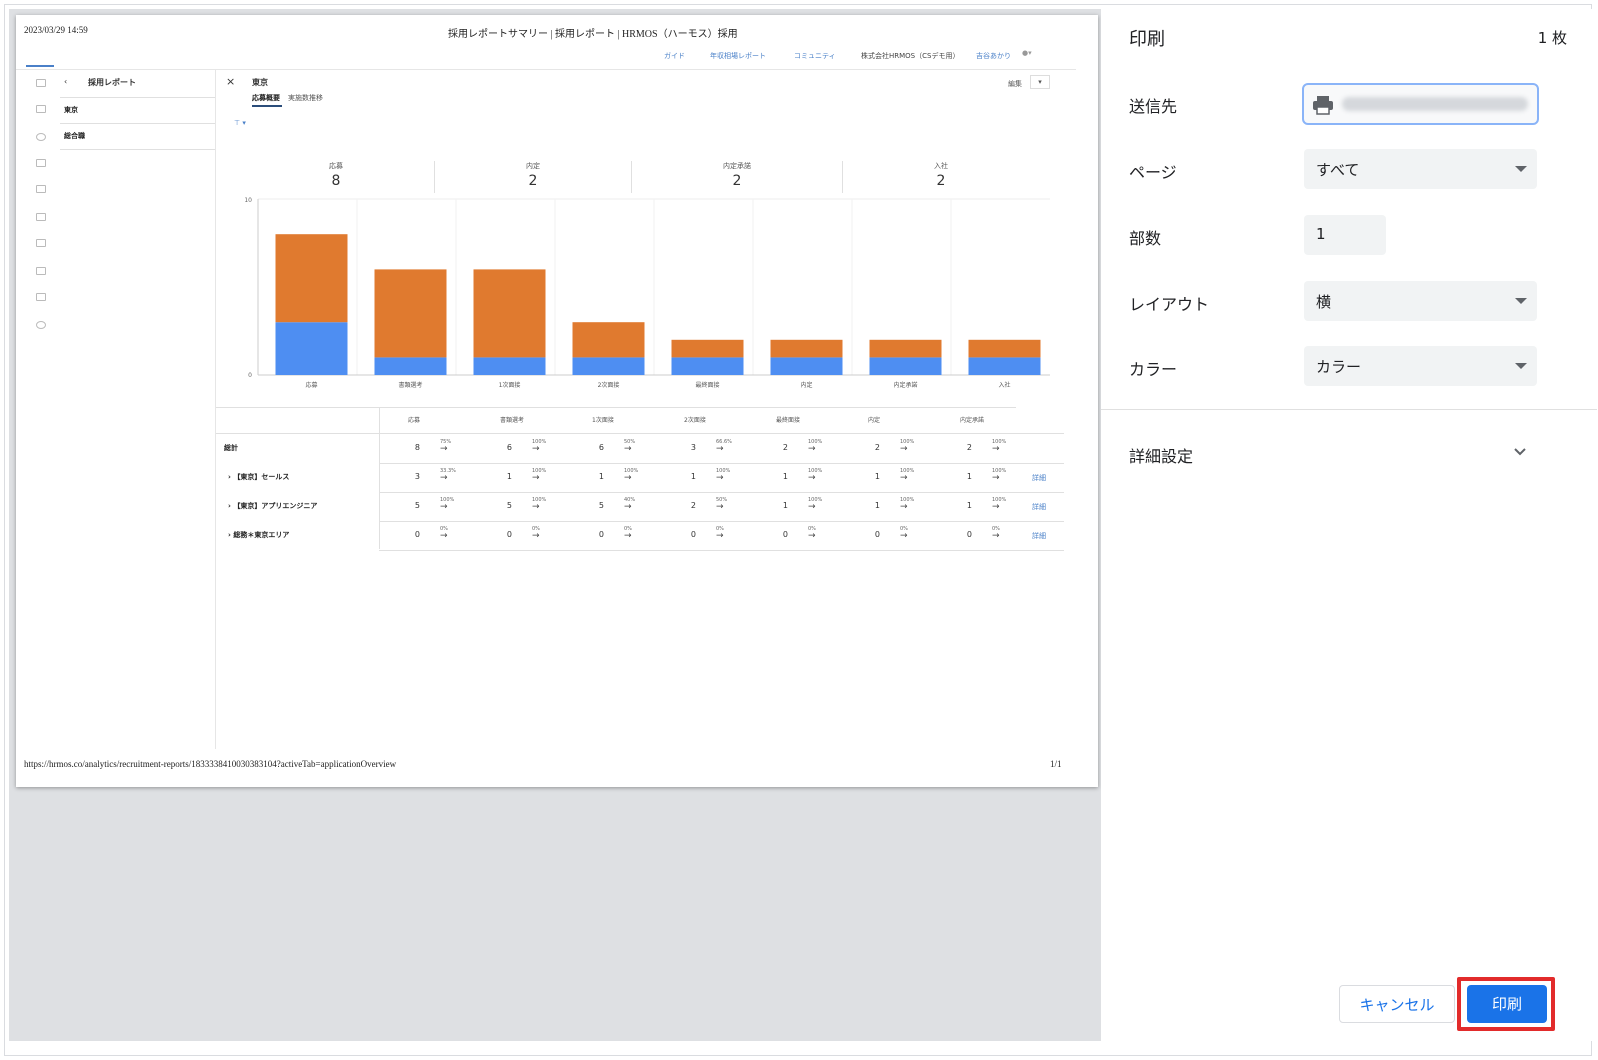 The height and width of the screenshot is (1060, 1598). Describe the element at coordinates (969, 447) in the screenshot. I see `table-cell-value: 2` at that location.